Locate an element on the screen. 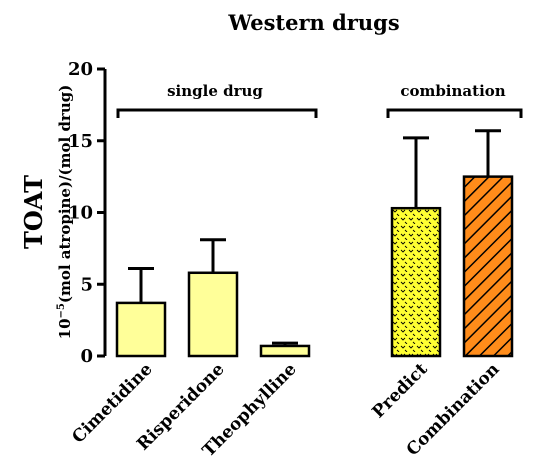 The image size is (550, 474). y-tick-label: 15 is located at coordinates (80, 141).